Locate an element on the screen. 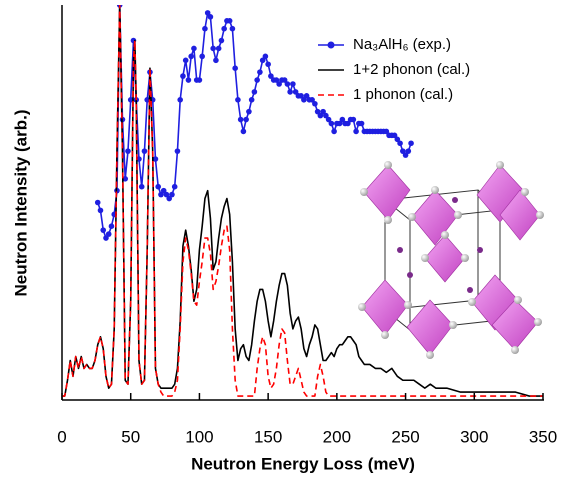  y-axis-title: Neutron Intensity (arb.) is located at coordinates (20, 202).